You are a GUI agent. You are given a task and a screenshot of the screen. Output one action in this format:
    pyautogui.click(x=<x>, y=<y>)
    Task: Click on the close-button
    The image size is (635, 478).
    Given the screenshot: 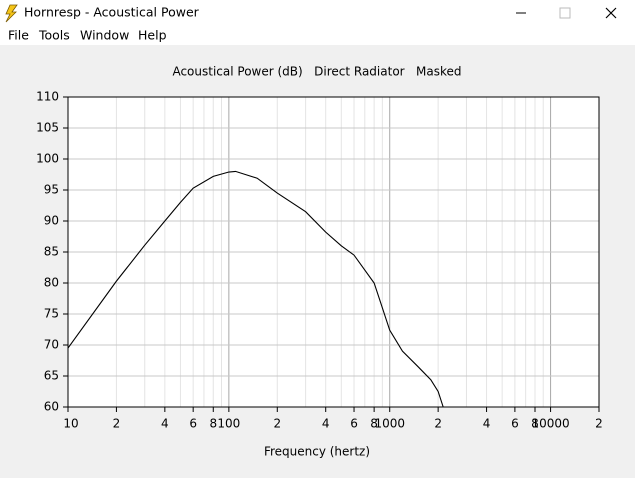 What is the action you would take?
    pyautogui.click(x=611, y=13)
    